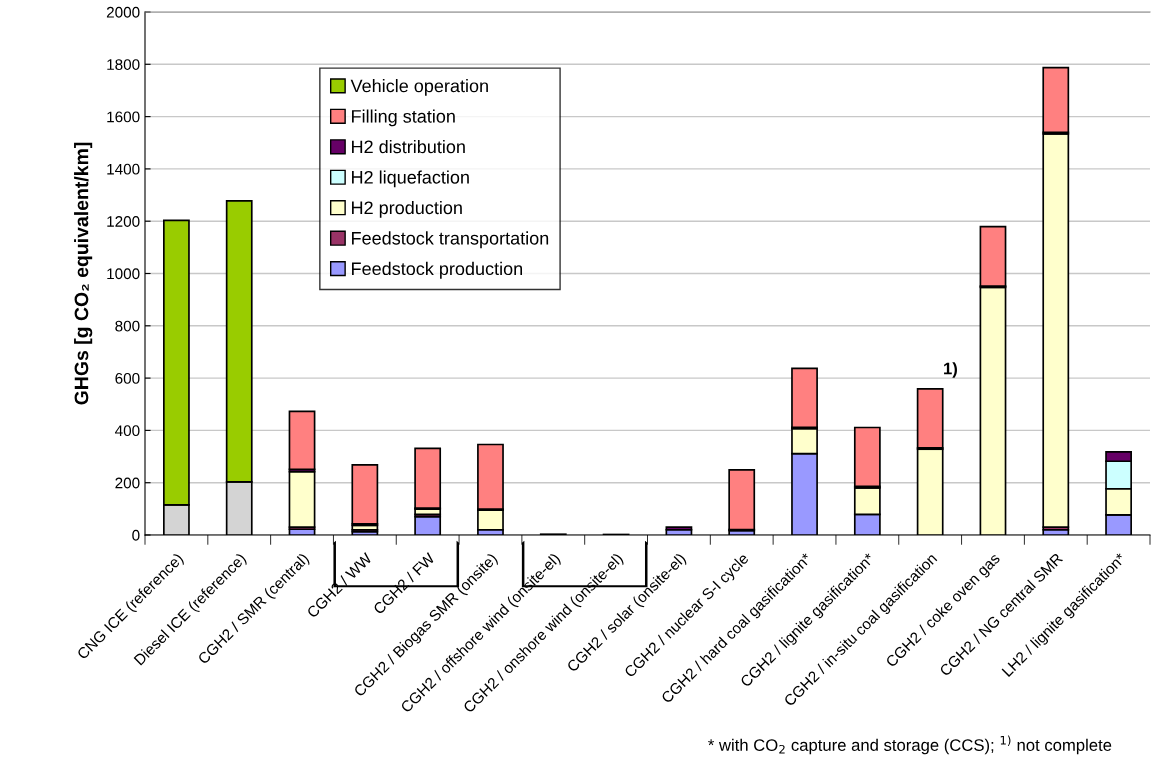 The image size is (1157, 760). I want to click on legend-label: Filling station, so click(403, 118).